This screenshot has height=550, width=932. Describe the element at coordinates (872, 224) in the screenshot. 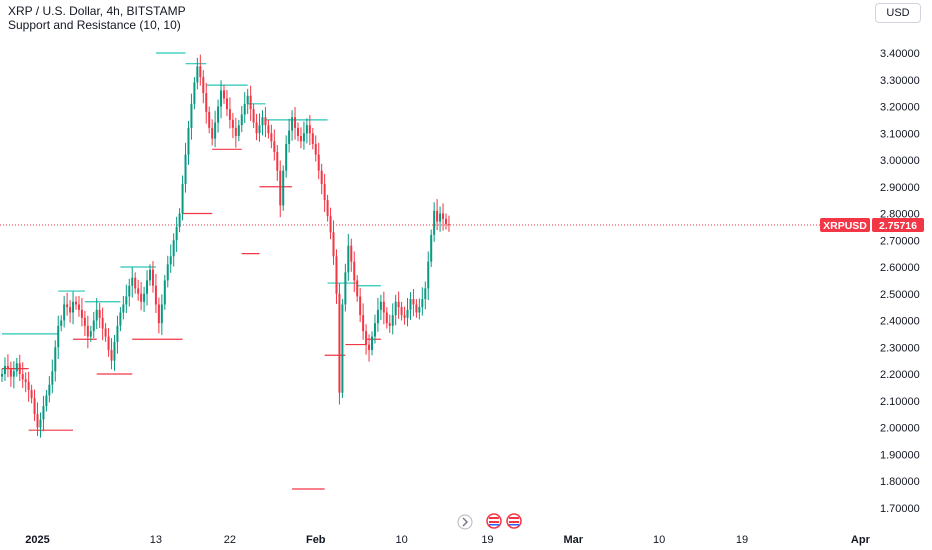

I see `last-price-tag: XRPUSD 2.75716` at that location.